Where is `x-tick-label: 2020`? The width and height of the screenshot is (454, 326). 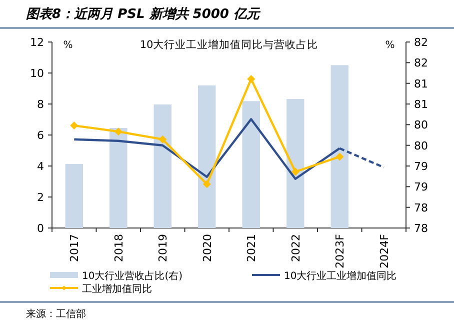 x-tick-label: 2020 is located at coordinates (207, 248).